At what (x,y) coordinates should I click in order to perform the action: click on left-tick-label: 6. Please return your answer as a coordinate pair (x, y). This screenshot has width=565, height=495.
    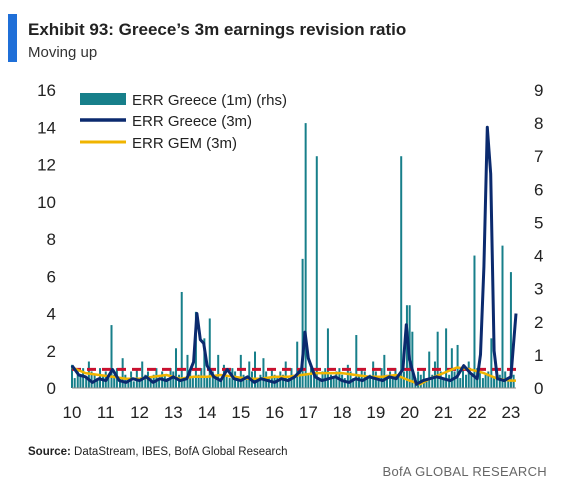
    Looking at the image, I should click on (51, 276).